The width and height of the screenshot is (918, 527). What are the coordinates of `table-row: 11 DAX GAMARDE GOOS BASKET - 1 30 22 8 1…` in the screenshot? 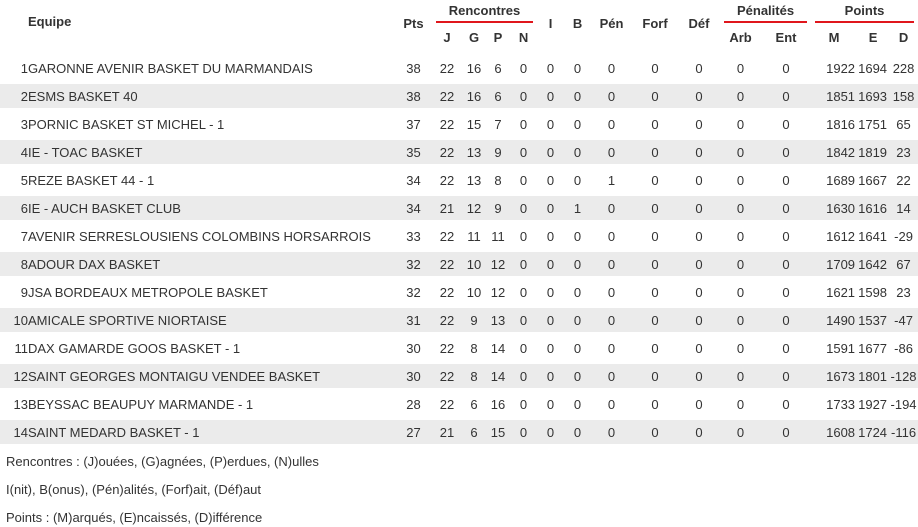 It's located at (459, 348).